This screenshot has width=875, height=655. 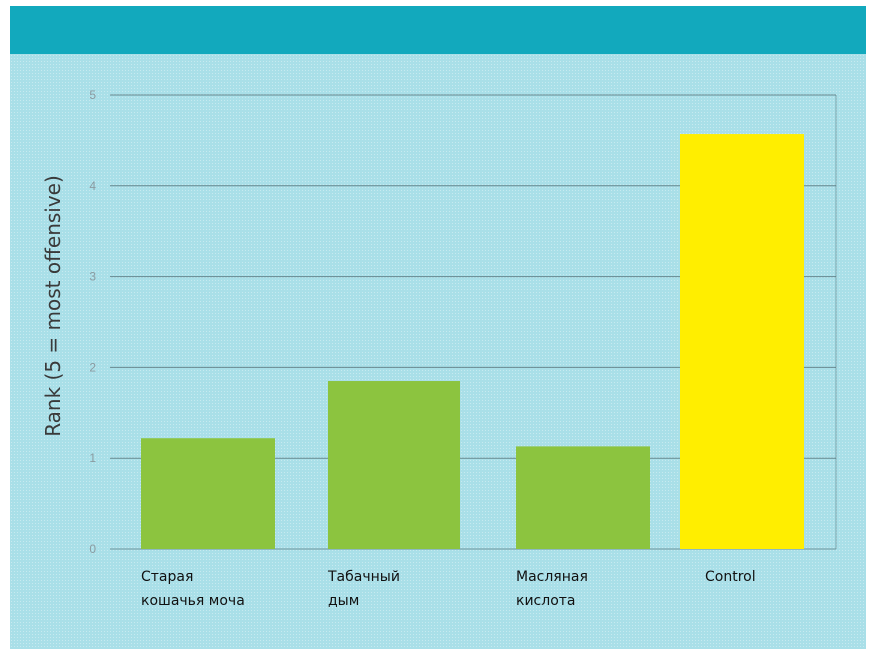 What do you see at coordinates (193, 589) in the screenshot?
I see `category-label-1: Старая кошачья моча` at bounding box center [193, 589].